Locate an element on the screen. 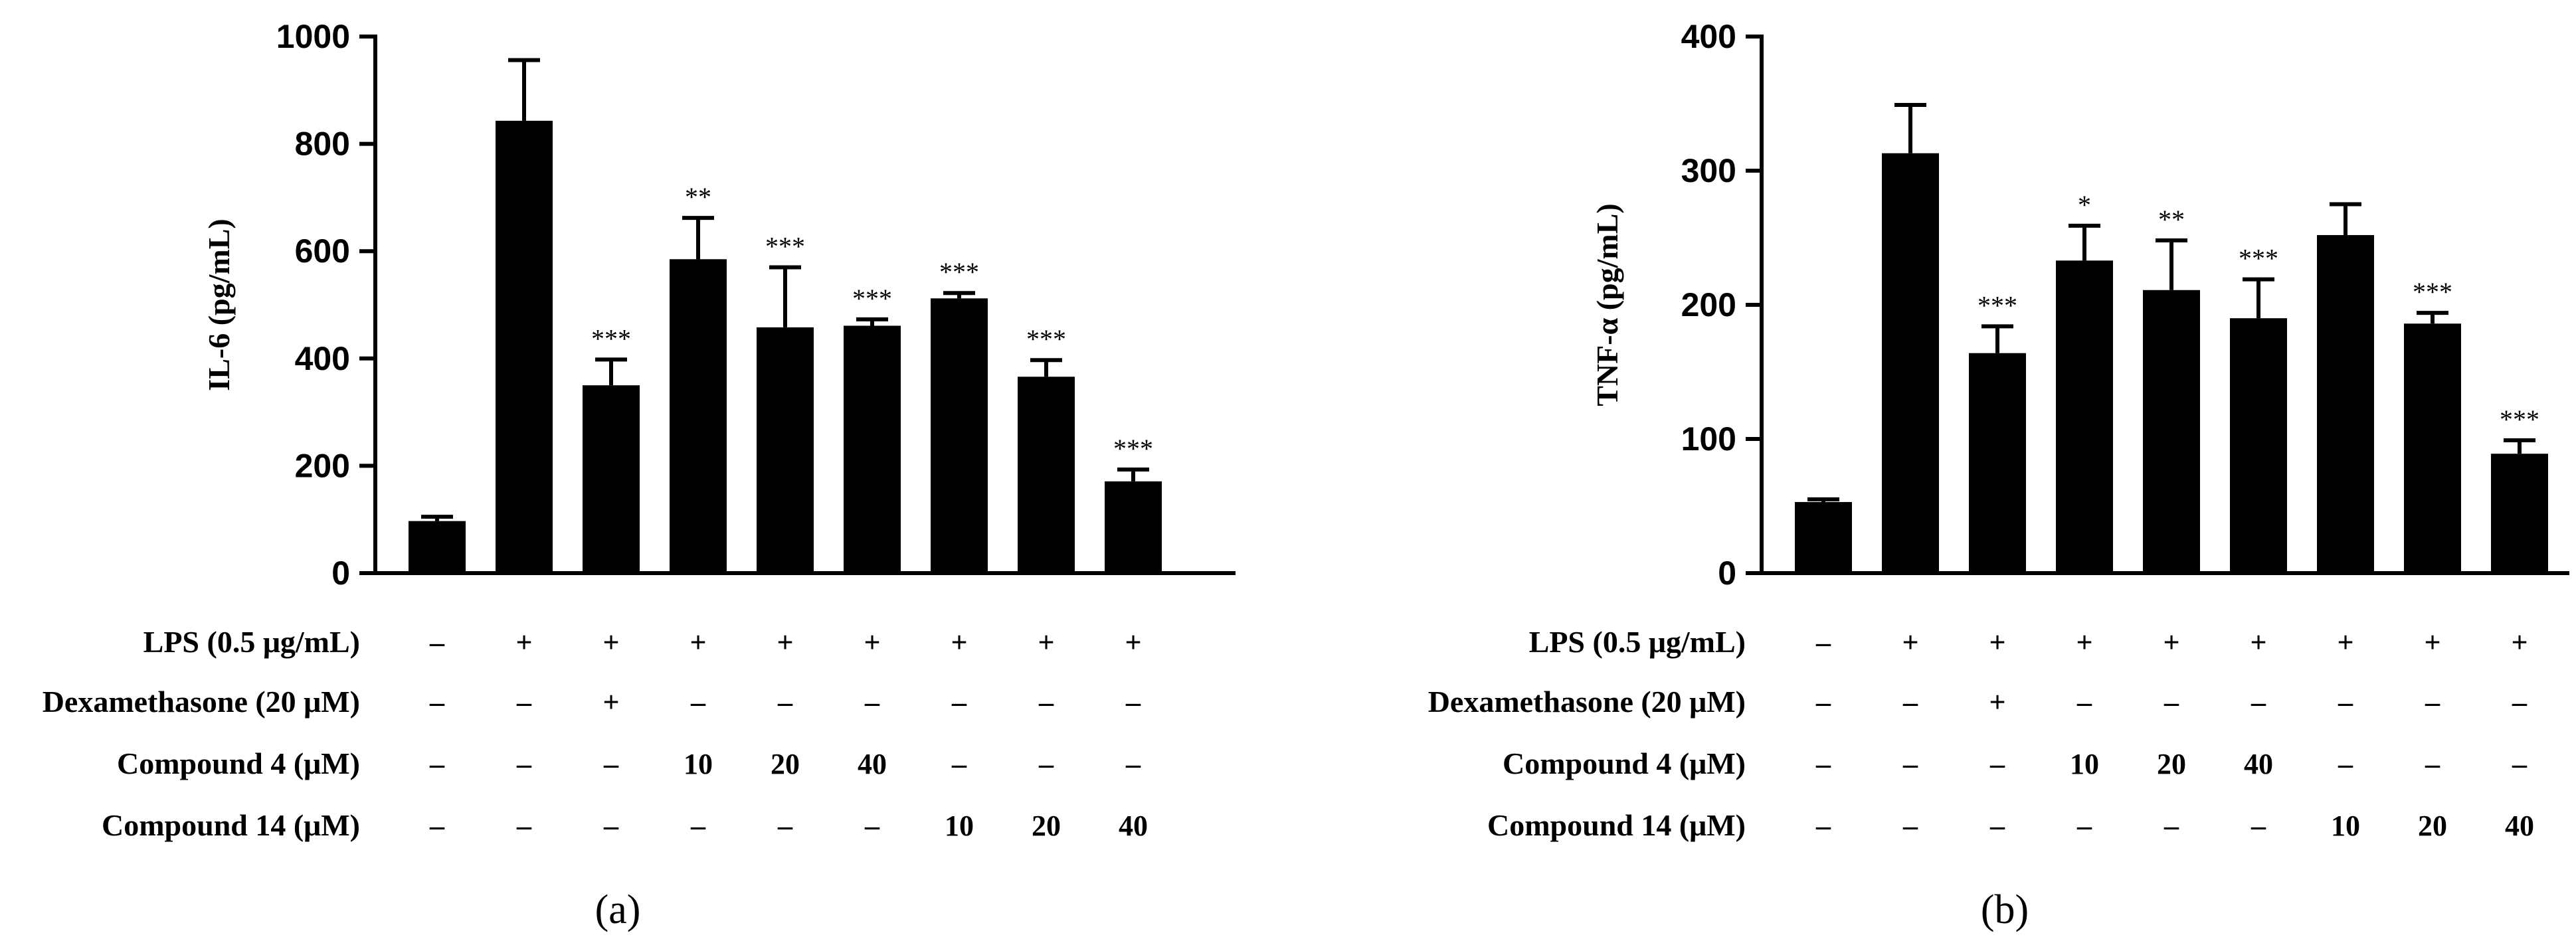 This screenshot has height=947, width=2576. y-tick-label: 100 is located at coordinates (1708, 439).